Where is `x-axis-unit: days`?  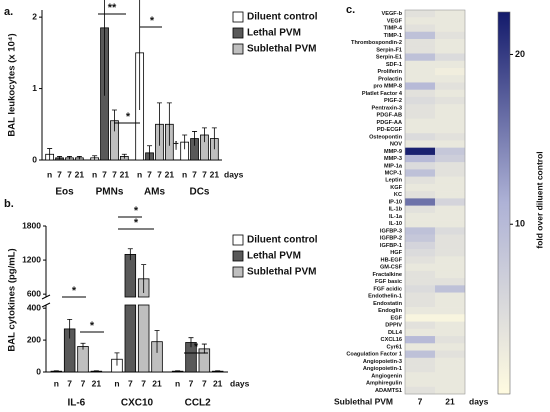
x-axis-unit: days is located at coordinates (479, 401).